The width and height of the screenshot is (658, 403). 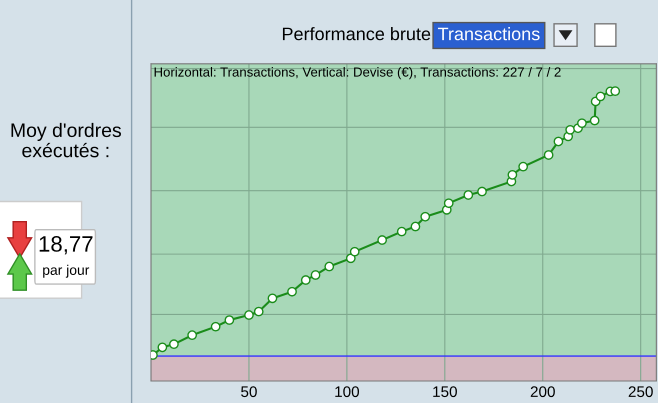 What do you see at coordinates (347, 392) in the screenshot?
I see `x-tick-label: 100` at bounding box center [347, 392].